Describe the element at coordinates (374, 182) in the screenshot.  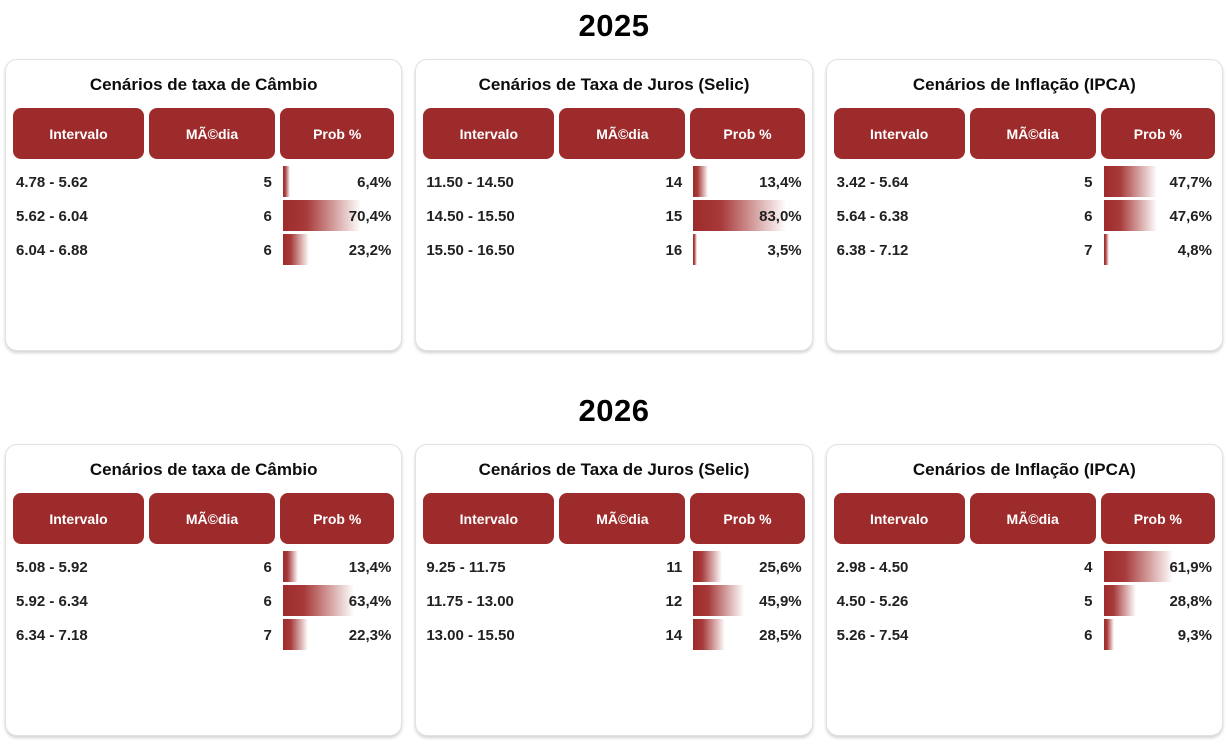
I see `prob-value: 6,4%` at that location.